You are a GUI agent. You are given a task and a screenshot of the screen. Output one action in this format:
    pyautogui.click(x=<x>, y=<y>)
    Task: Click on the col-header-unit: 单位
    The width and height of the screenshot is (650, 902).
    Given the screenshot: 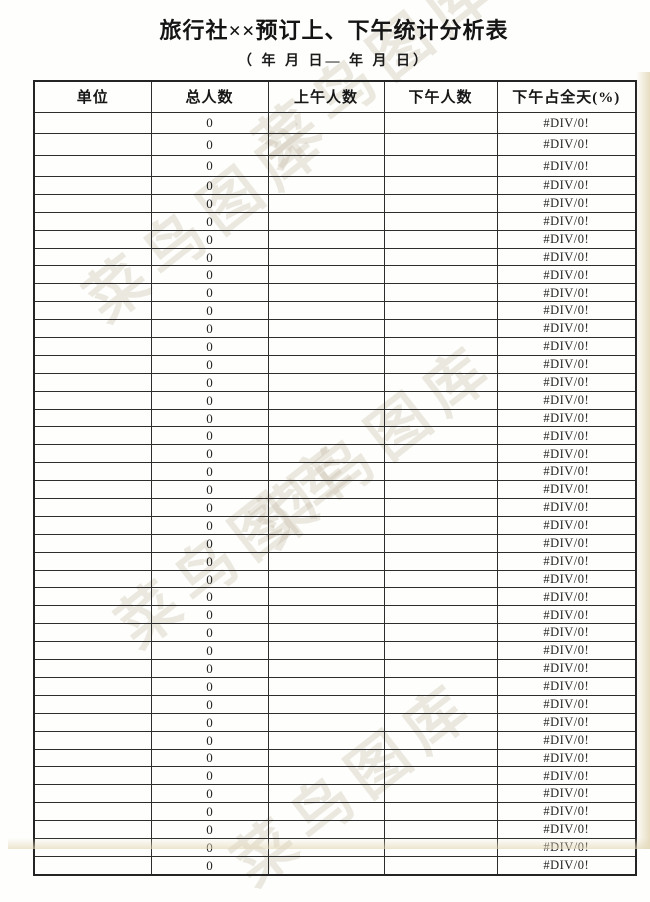 What is the action you would take?
    pyautogui.click(x=92, y=96)
    